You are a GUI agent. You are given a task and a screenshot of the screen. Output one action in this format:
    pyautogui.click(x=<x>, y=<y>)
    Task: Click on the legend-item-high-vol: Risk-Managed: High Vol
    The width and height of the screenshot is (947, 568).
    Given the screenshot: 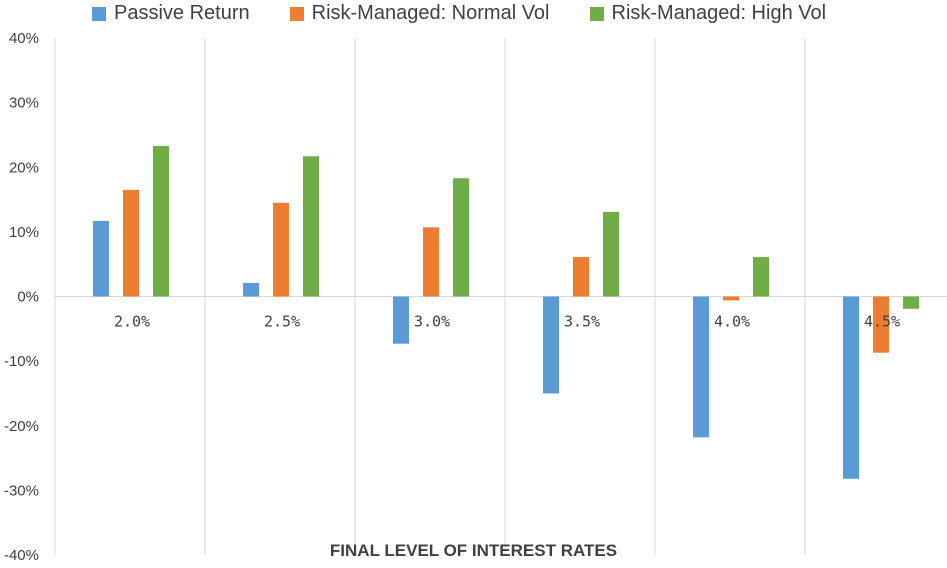 What is the action you would take?
    pyautogui.click(x=708, y=13)
    